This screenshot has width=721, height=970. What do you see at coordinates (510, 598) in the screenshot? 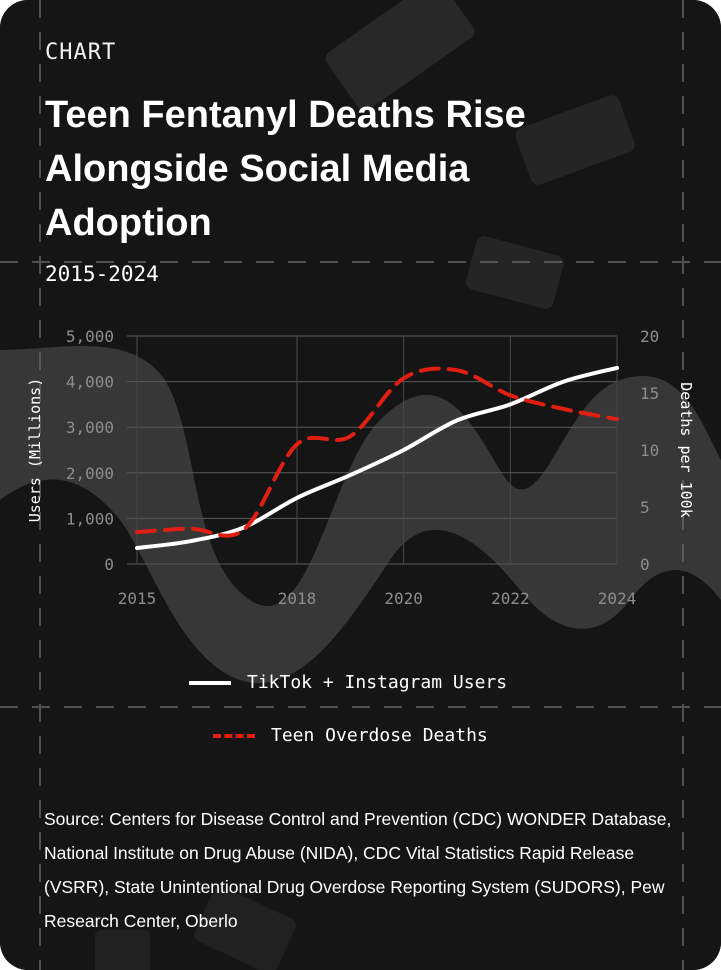
I see `x-tick-label: 2022` at bounding box center [510, 598].